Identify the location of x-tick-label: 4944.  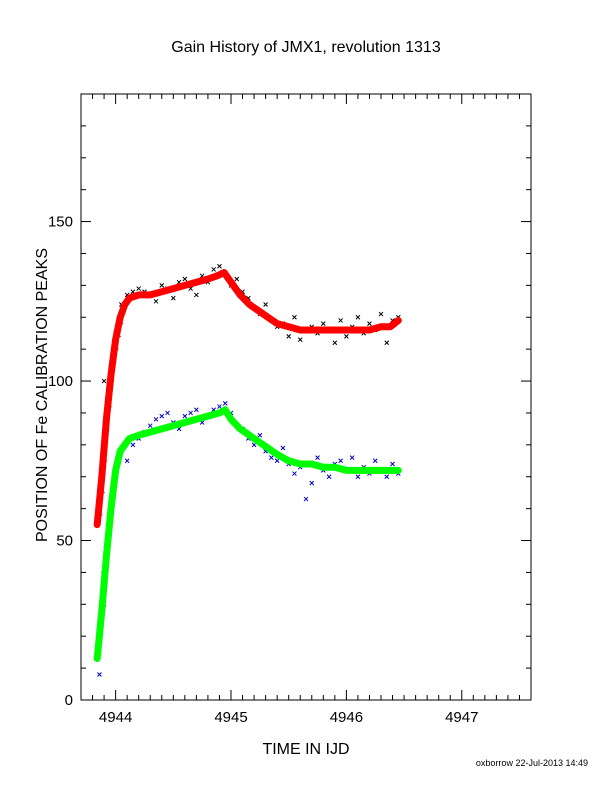
(115, 717).